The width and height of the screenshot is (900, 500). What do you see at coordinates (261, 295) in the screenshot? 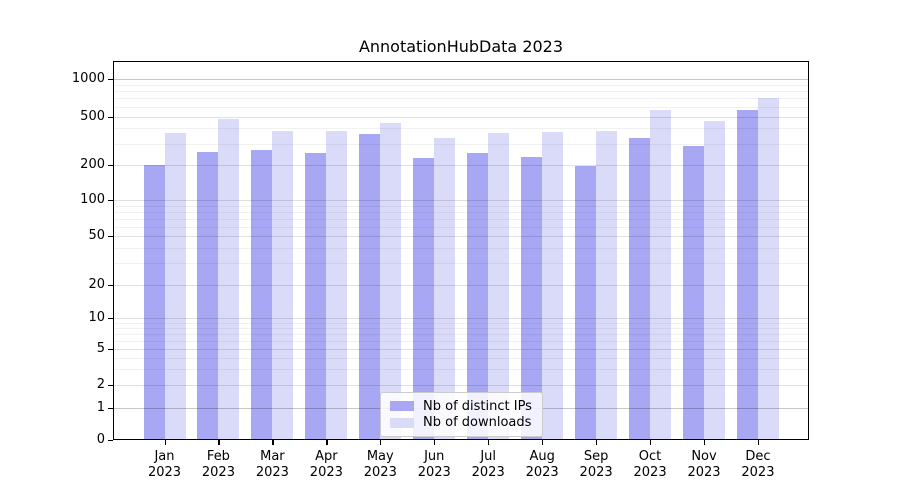
I see `bar-distinct-ips-mar` at bounding box center [261, 295].